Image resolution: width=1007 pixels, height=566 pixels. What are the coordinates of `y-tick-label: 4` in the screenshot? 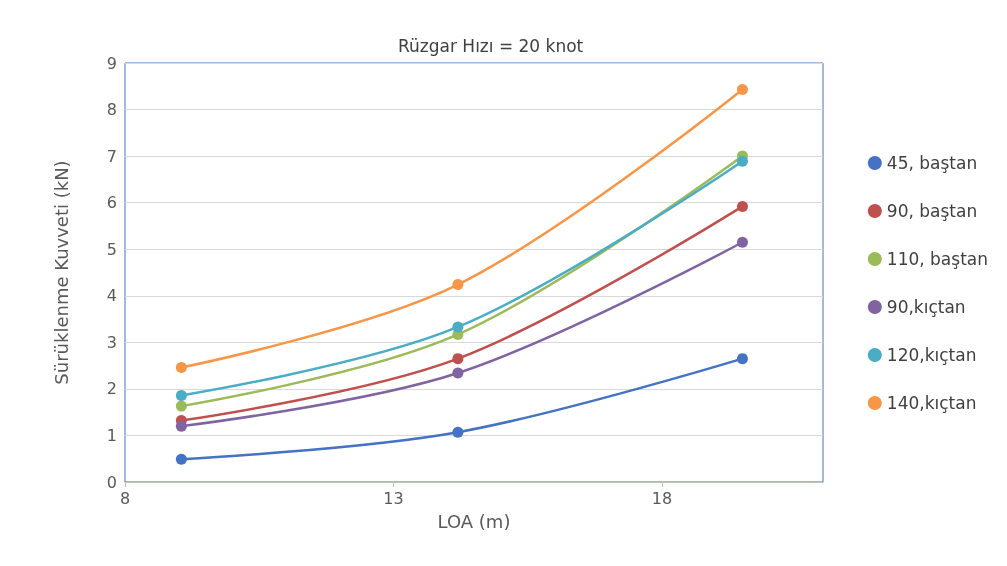 It's located at (111, 296).